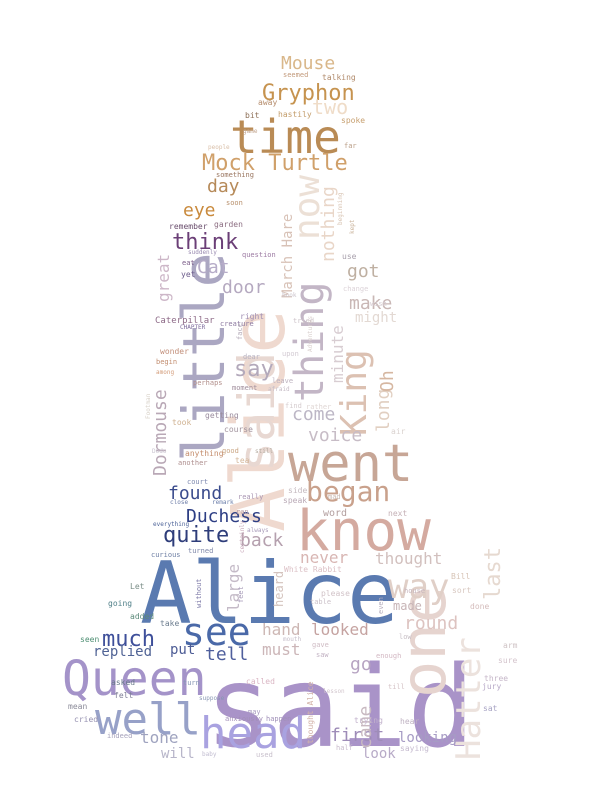  I want to click on word-first: first, so click(357, 735).